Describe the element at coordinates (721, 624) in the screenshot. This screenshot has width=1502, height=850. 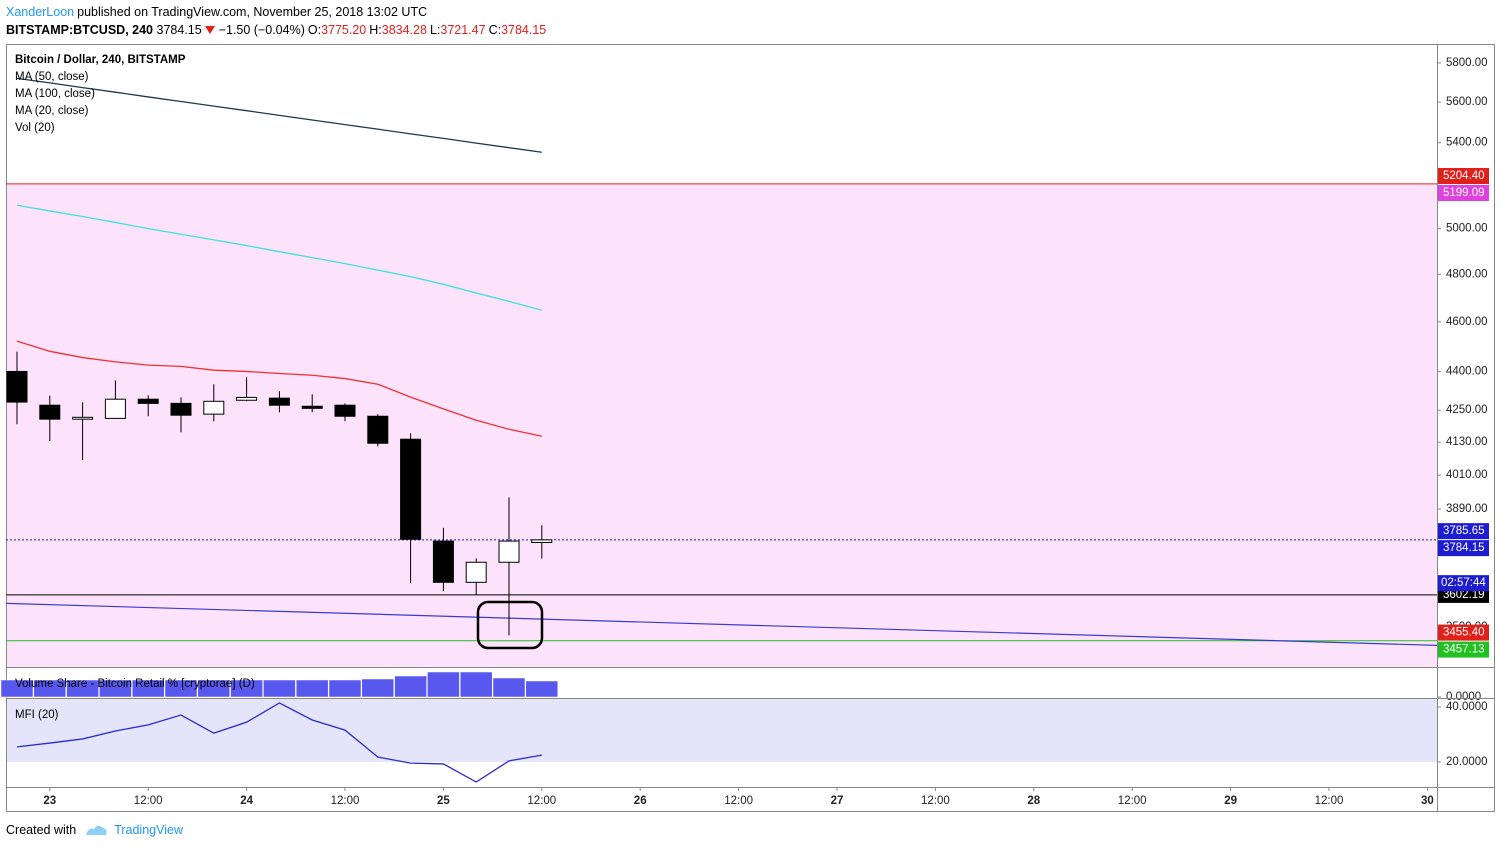
I see `trendline` at that location.